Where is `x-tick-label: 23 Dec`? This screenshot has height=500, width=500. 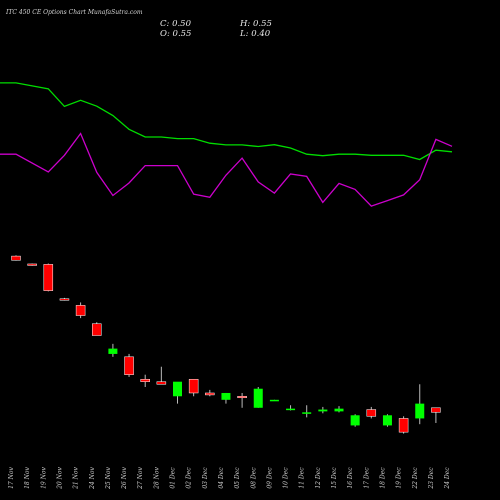
x-tick-label: 23 Dec is located at coordinates (431, 478).